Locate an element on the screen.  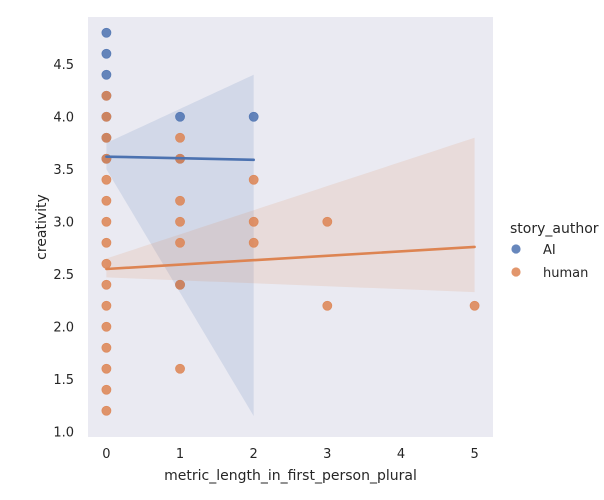
legend-title: story_author is located at coordinates (554, 229).